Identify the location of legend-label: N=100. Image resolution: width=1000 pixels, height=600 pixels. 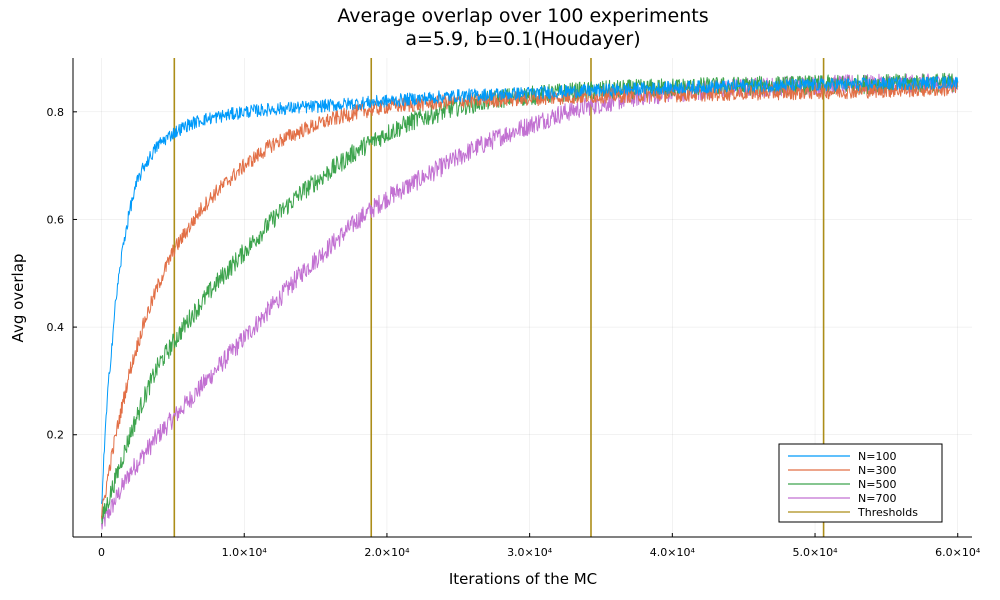
(877, 456).